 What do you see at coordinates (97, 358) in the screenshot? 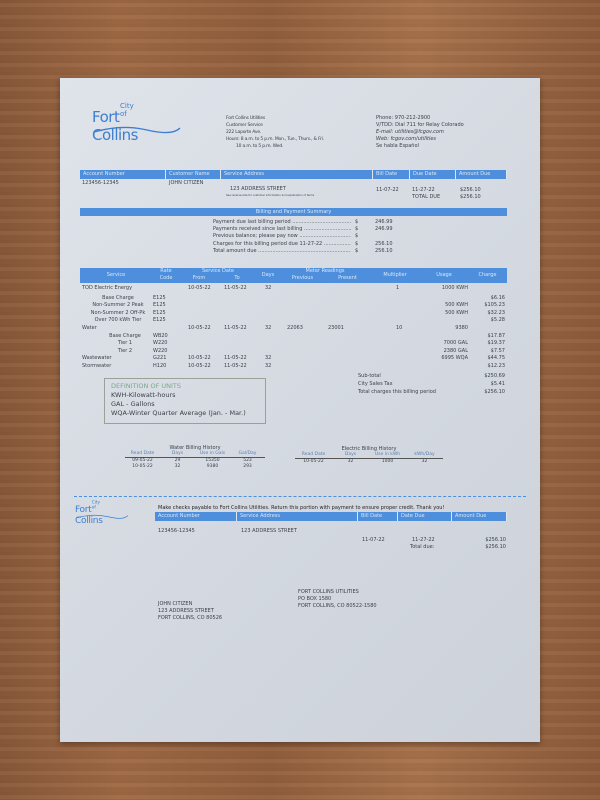
I see `service-name: Wastewater` at bounding box center [97, 358].